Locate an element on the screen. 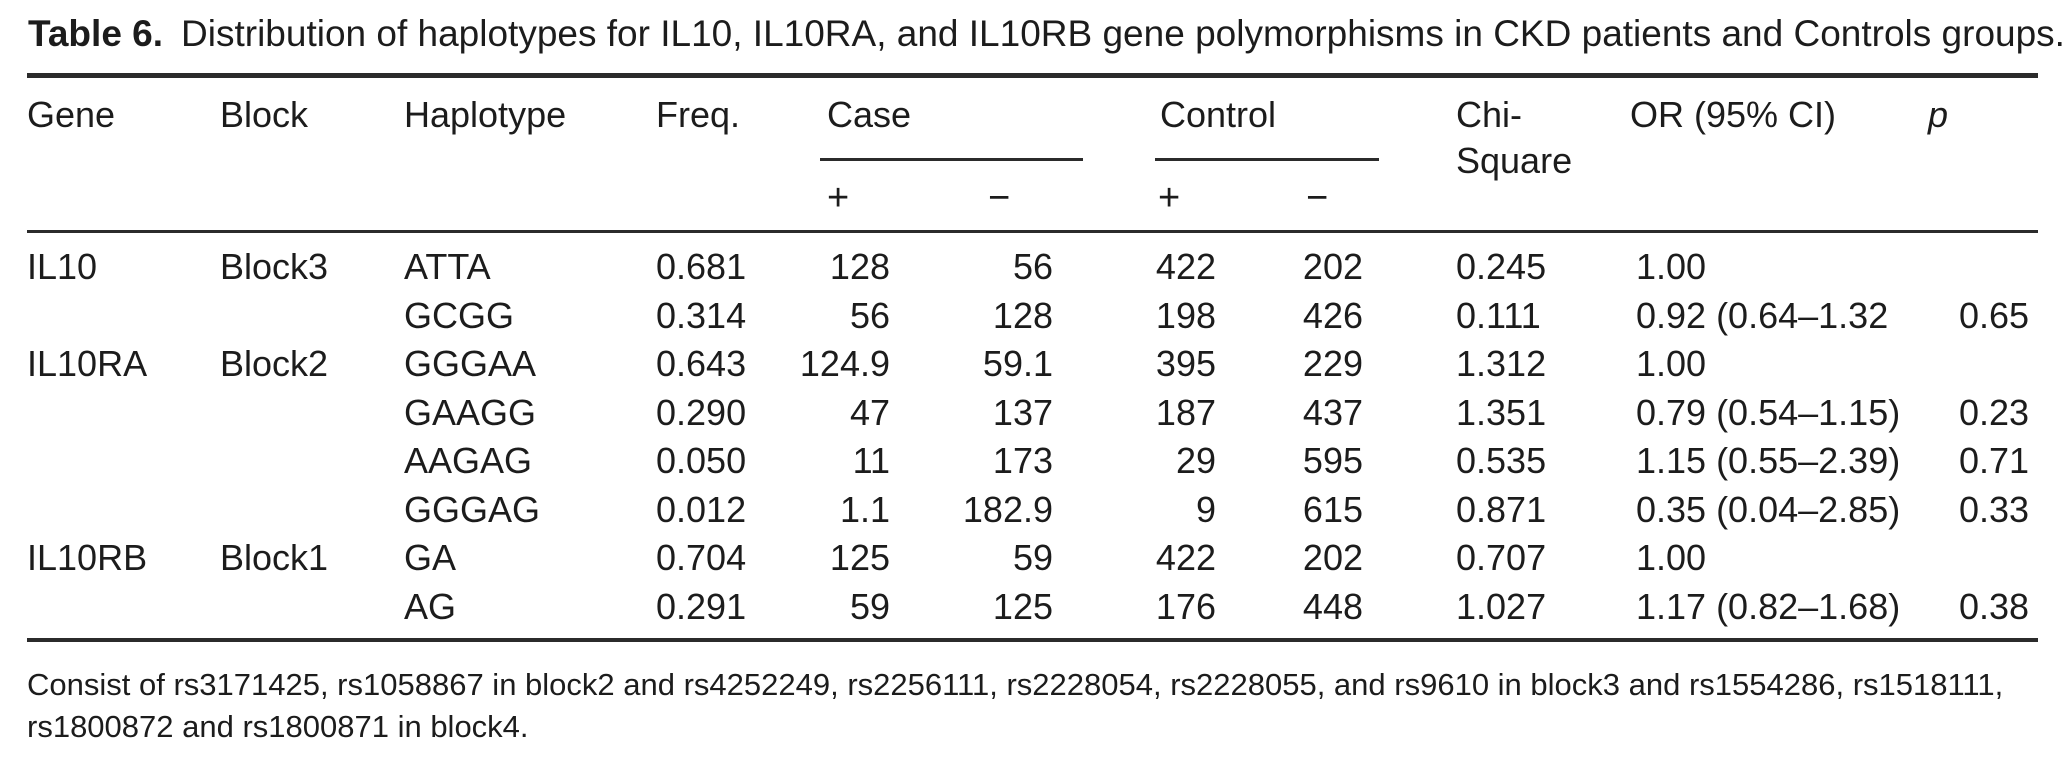 This screenshot has height=758, width=2065. control-spanner-rule is located at coordinates (1267, 159).